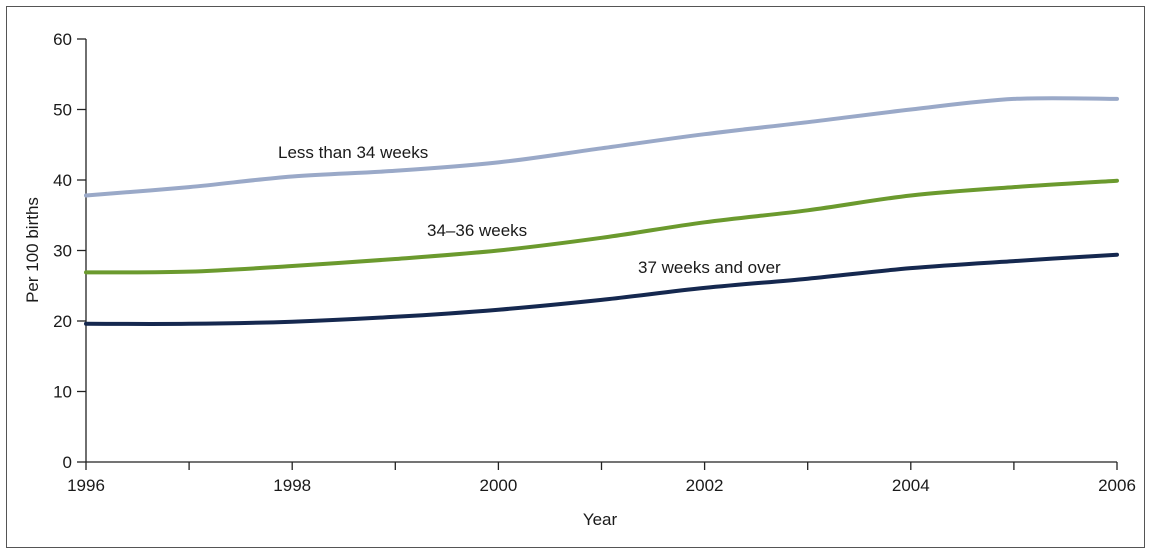 The height and width of the screenshot is (552, 1151). I want to click on y-tick-label: 40, so click(62, 180).